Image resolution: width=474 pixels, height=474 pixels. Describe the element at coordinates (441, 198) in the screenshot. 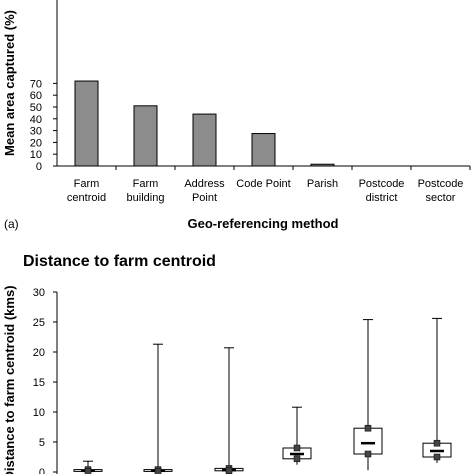

I see `bar-x-tick-label: sector` at that location.